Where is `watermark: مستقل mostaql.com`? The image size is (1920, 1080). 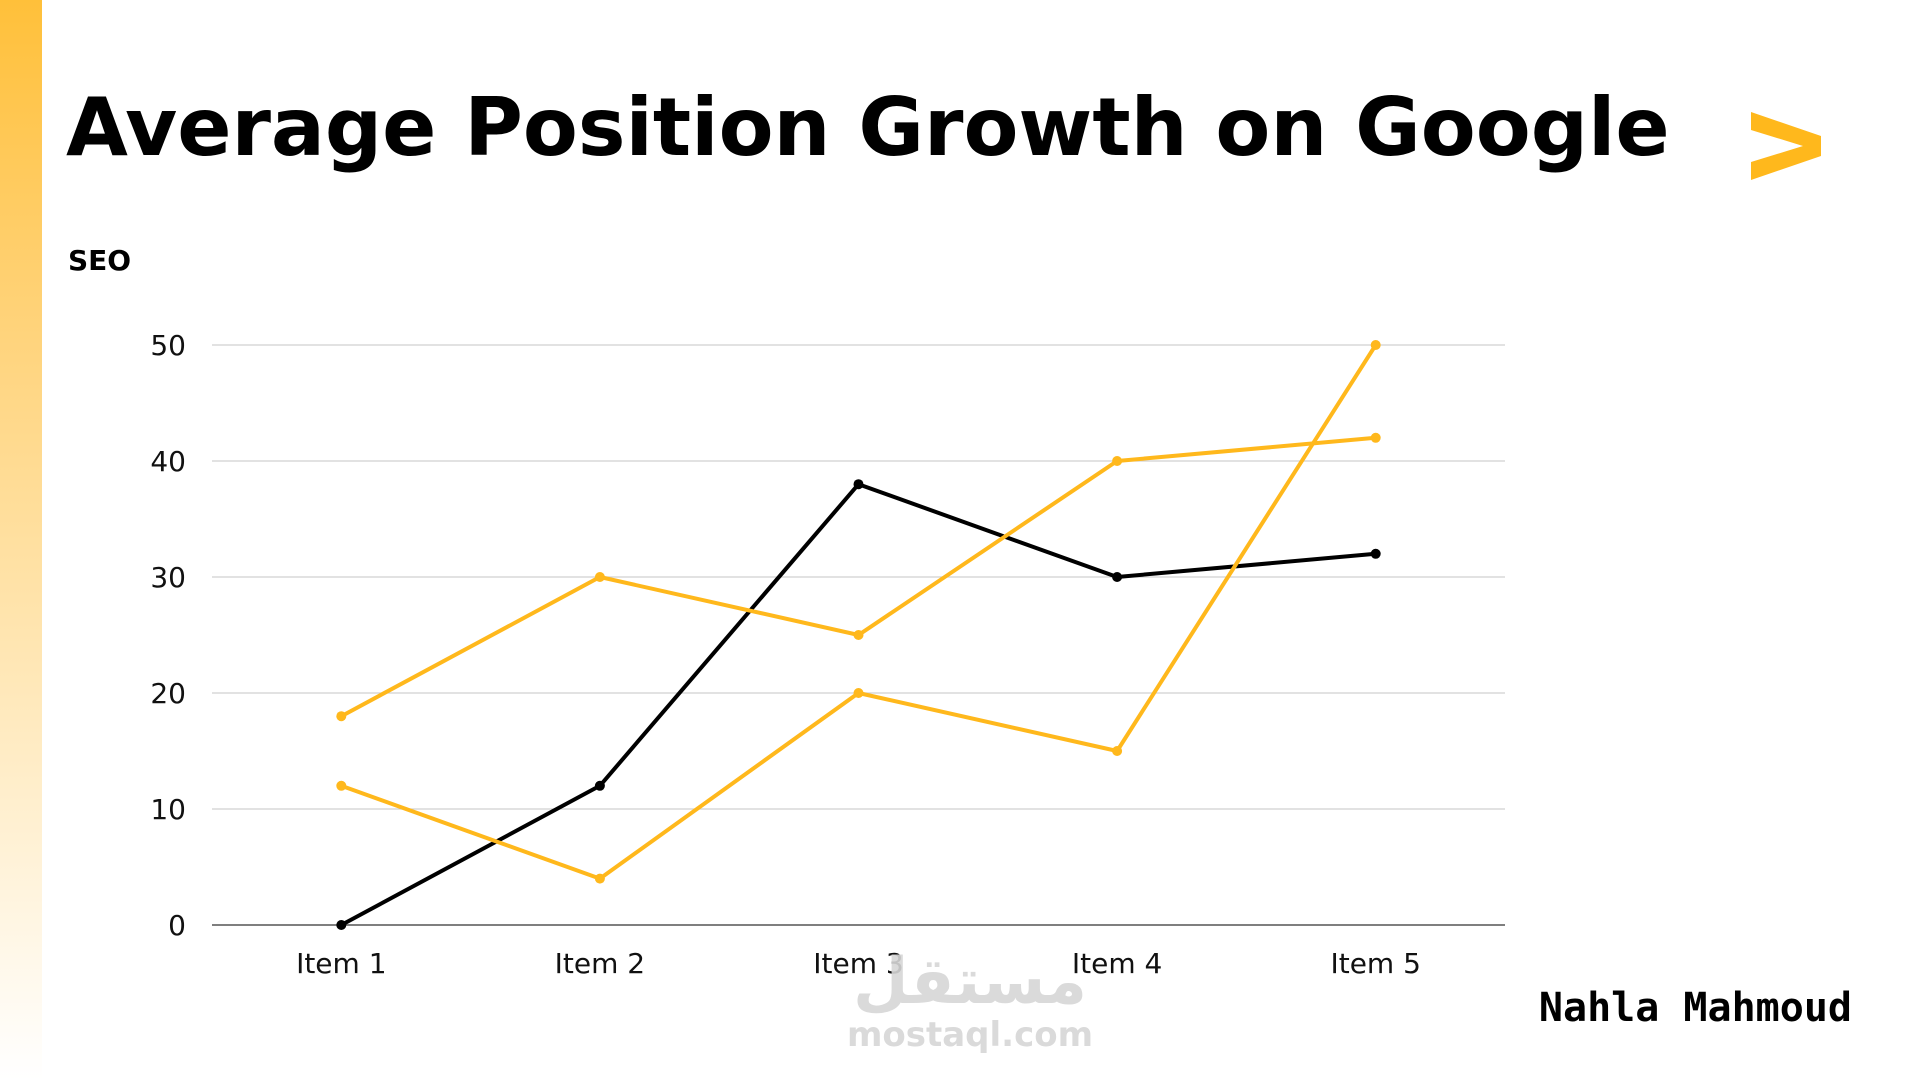
watermark: مستقل mostaql.com is located at coordinates (970, 1001).